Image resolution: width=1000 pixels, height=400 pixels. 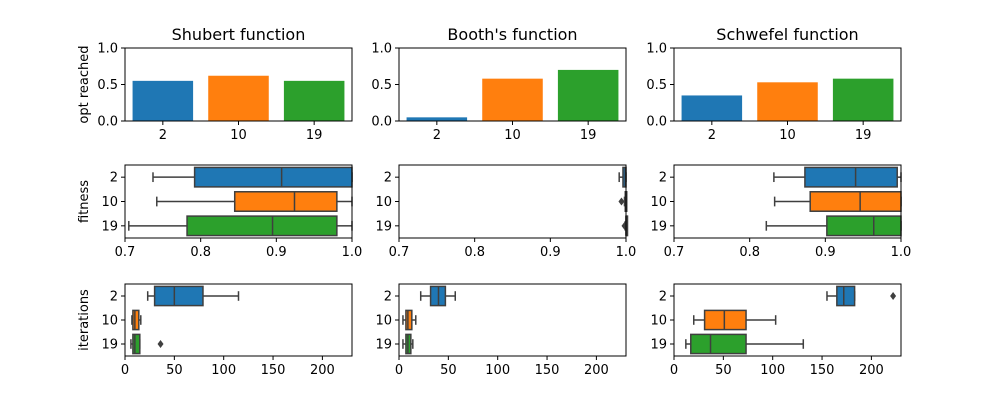 I want to click on panel-schwefel-iterations, so click(x=786, y=321).